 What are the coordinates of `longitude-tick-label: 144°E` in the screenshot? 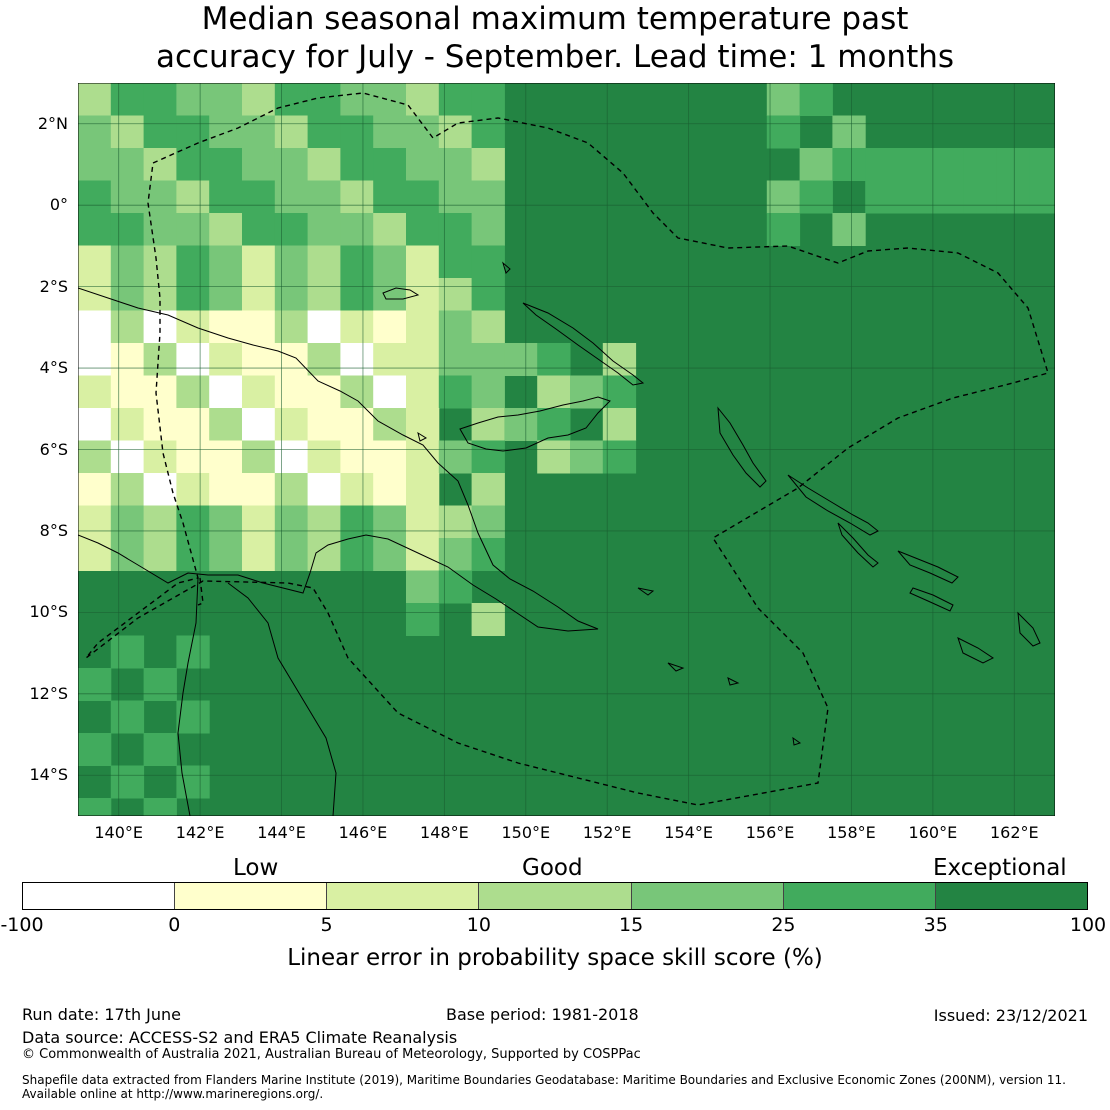 It's located at (281, 832).